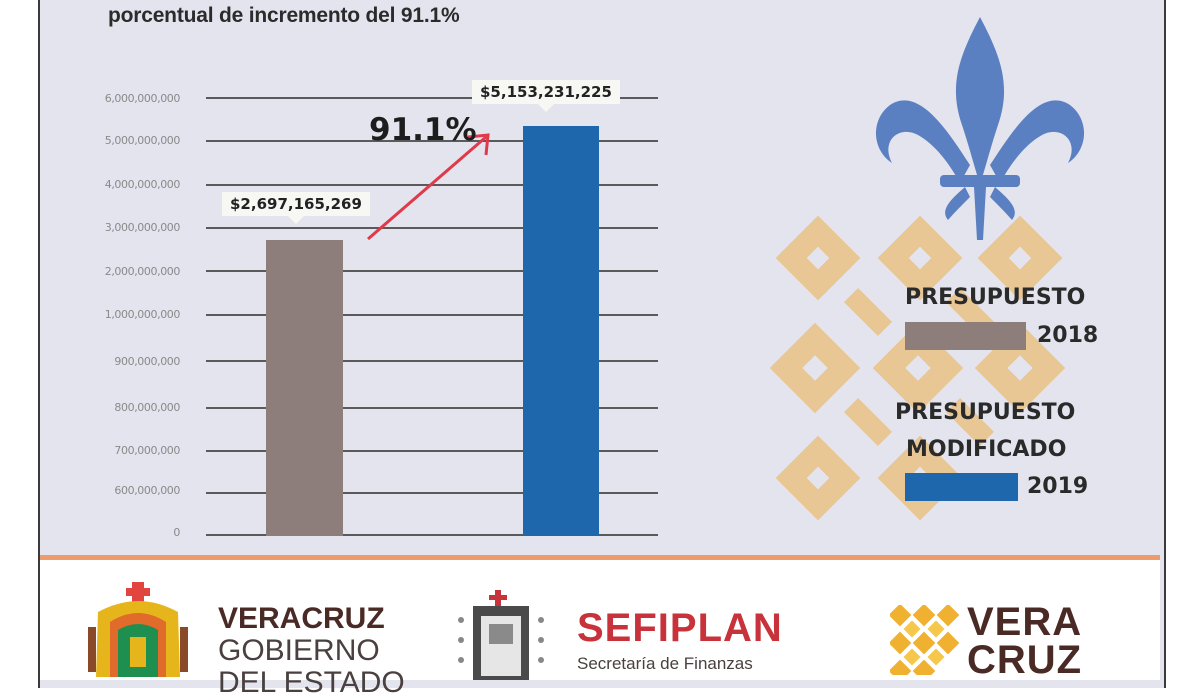 This screenshot has width=1200, height=700. Describe the element at coordinates (138, 629) in the screenshot. I see `veracruz-coat-of-arms-icon` at that location.